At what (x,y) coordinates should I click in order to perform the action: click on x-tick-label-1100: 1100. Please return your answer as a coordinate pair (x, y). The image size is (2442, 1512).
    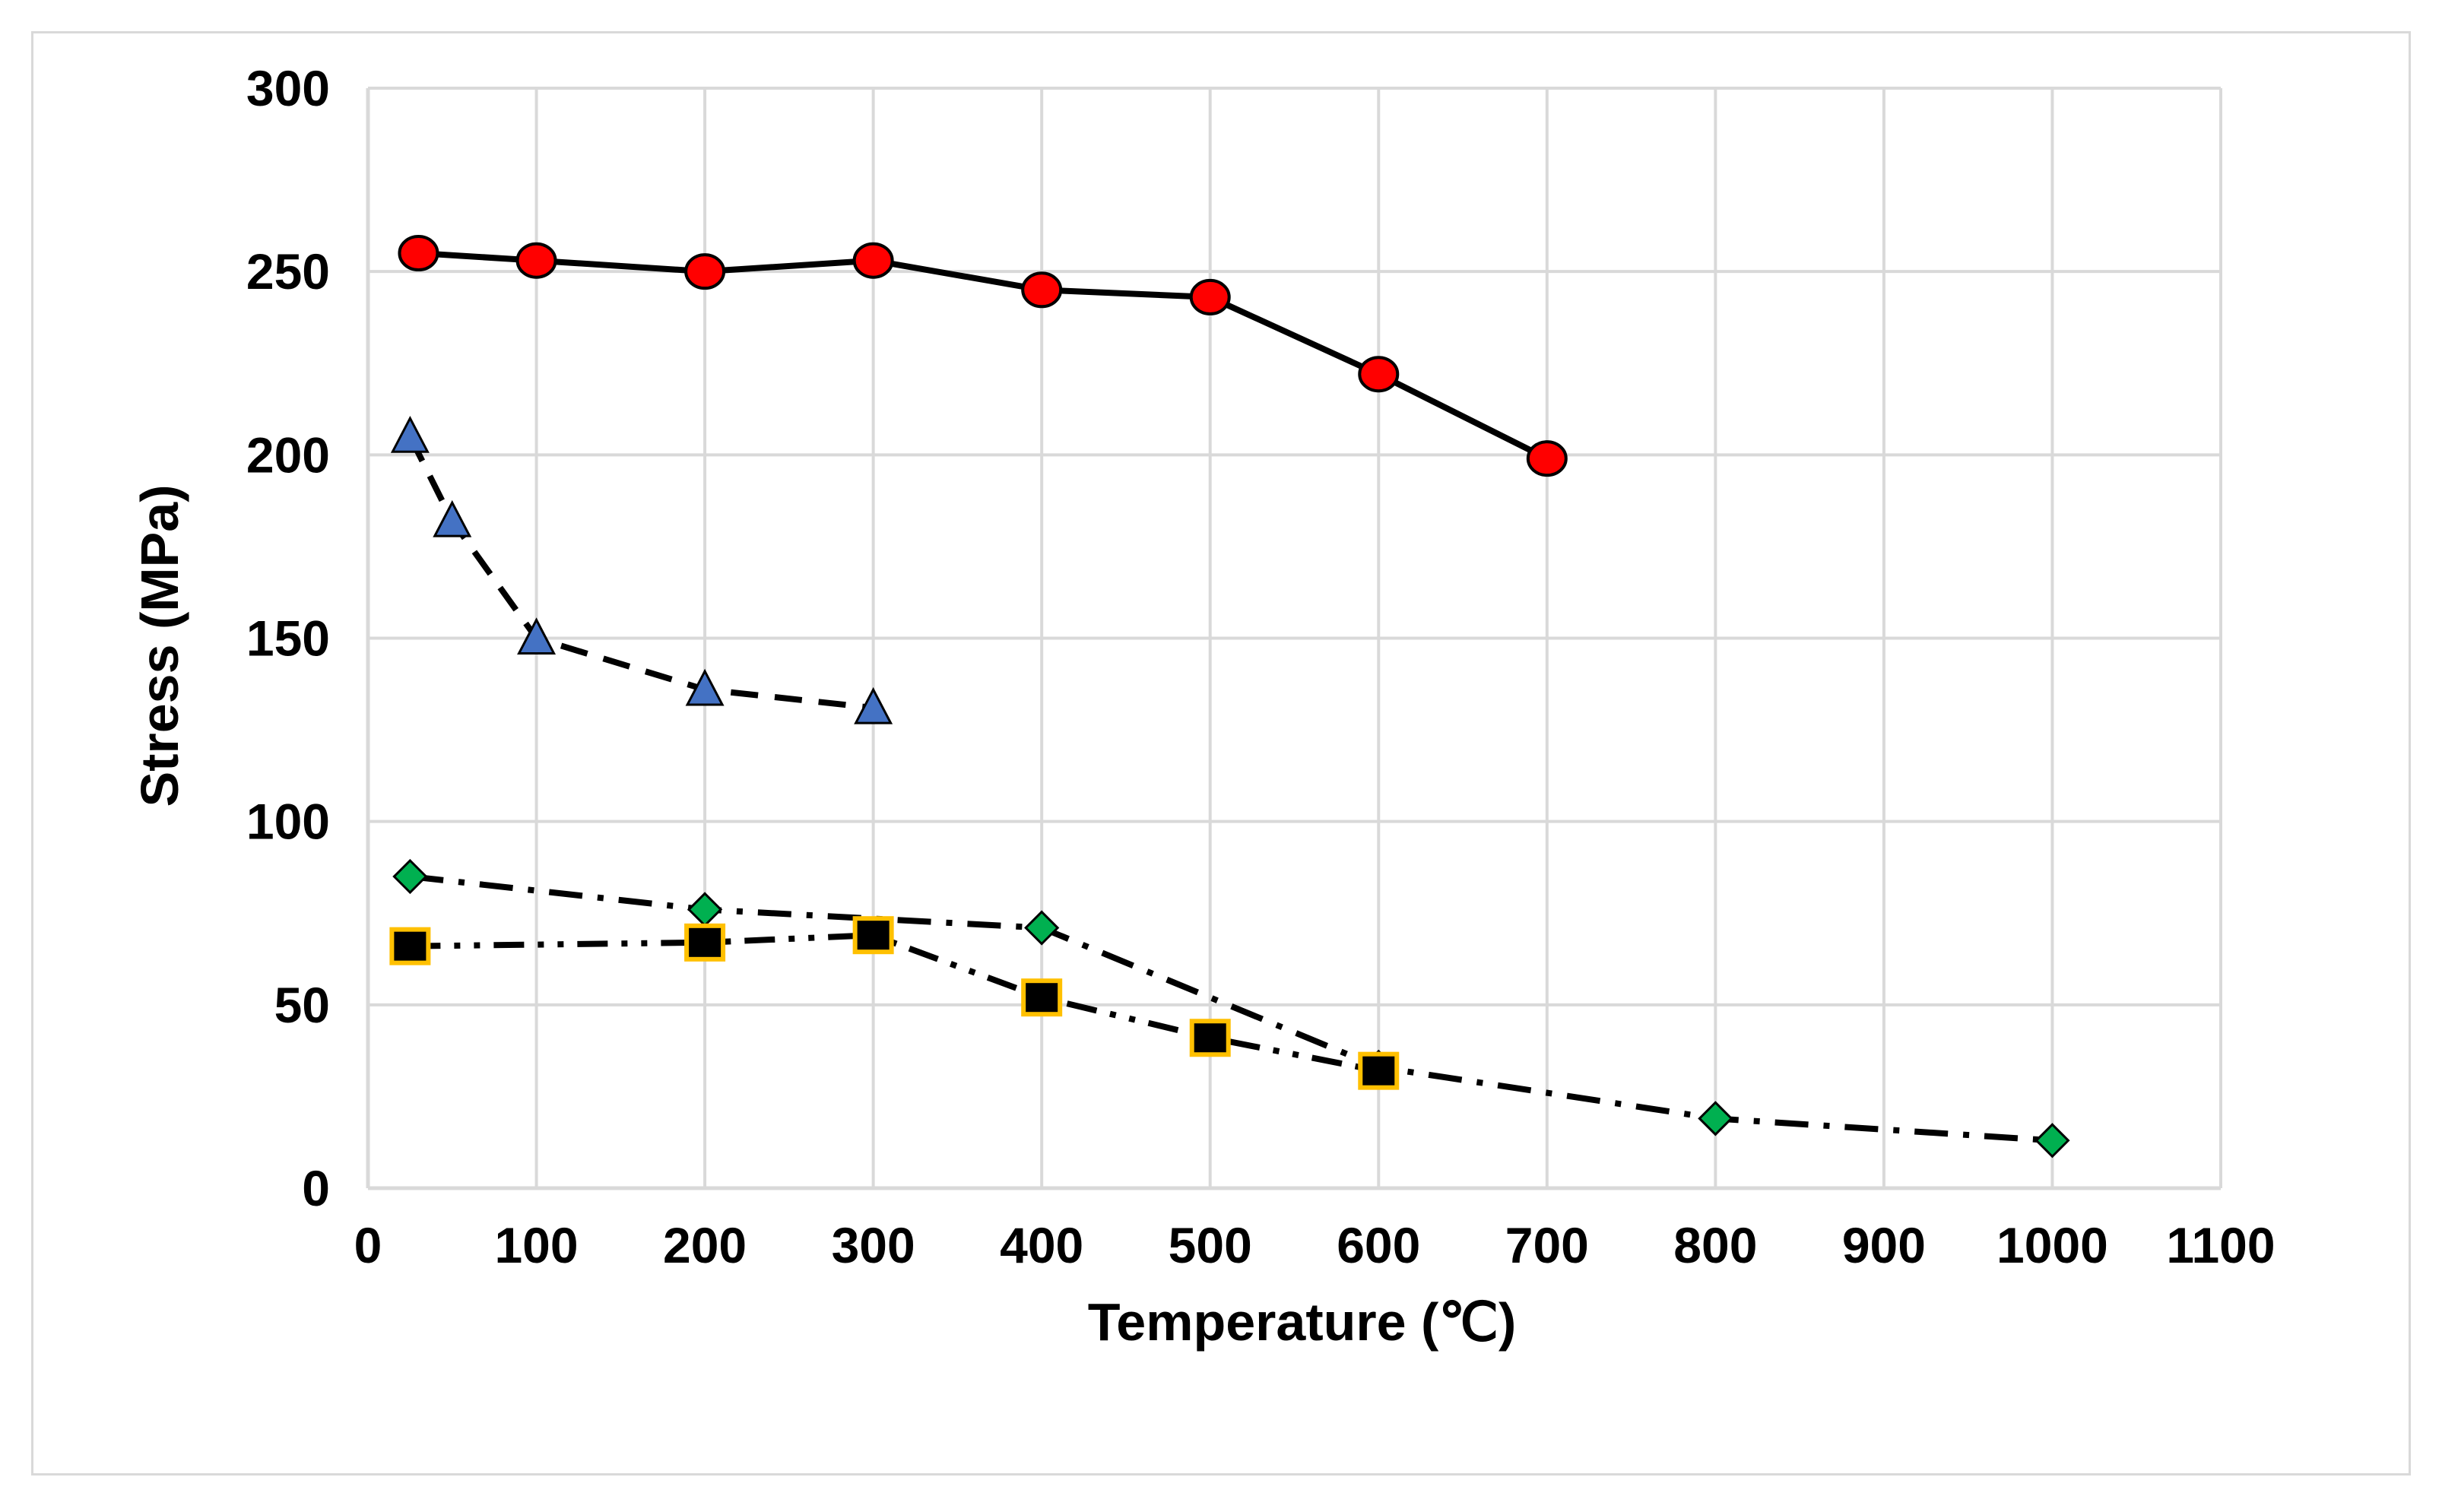
    Looking at the image, I should click on (2221, 1245).